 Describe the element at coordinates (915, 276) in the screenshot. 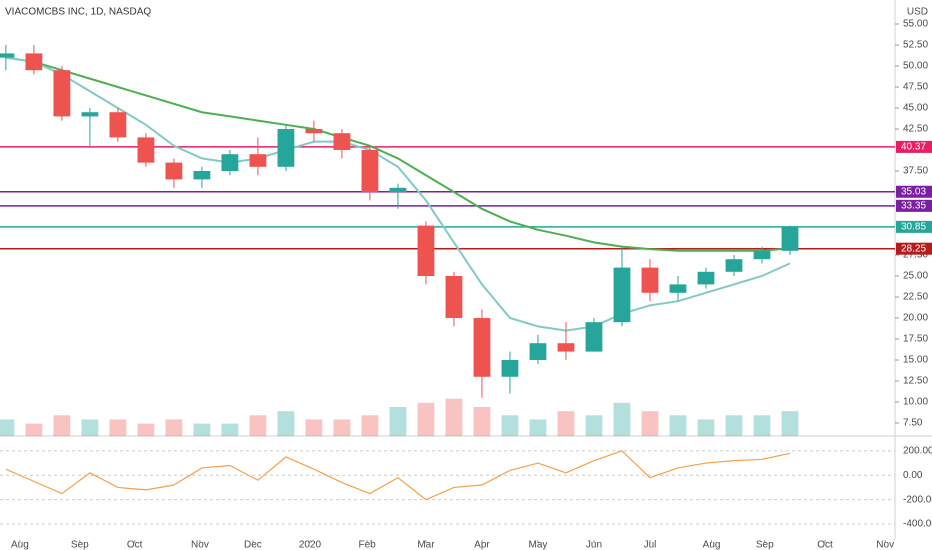

I see `y-tick-label: 25.00` at that location.